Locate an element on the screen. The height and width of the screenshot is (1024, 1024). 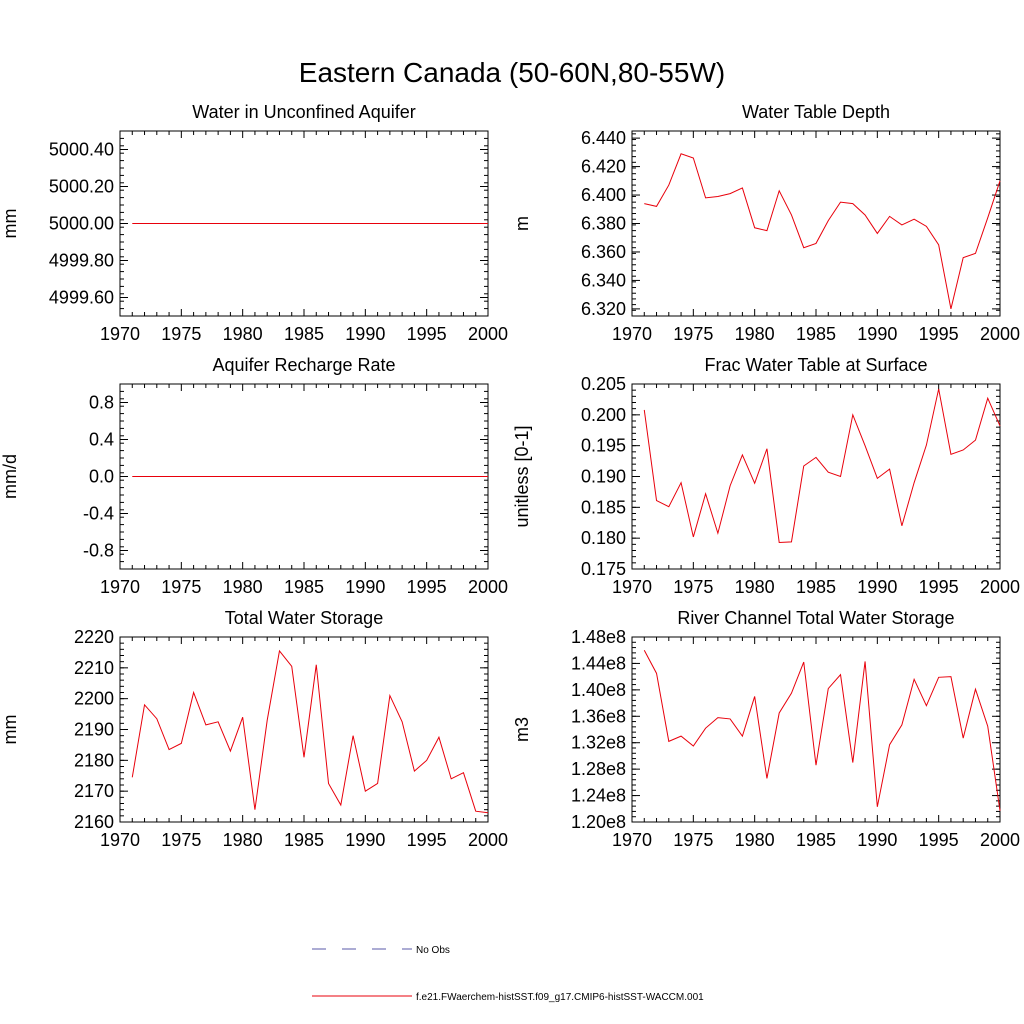
y-tick-label: 0.4 is located at coordinates (101, 440).